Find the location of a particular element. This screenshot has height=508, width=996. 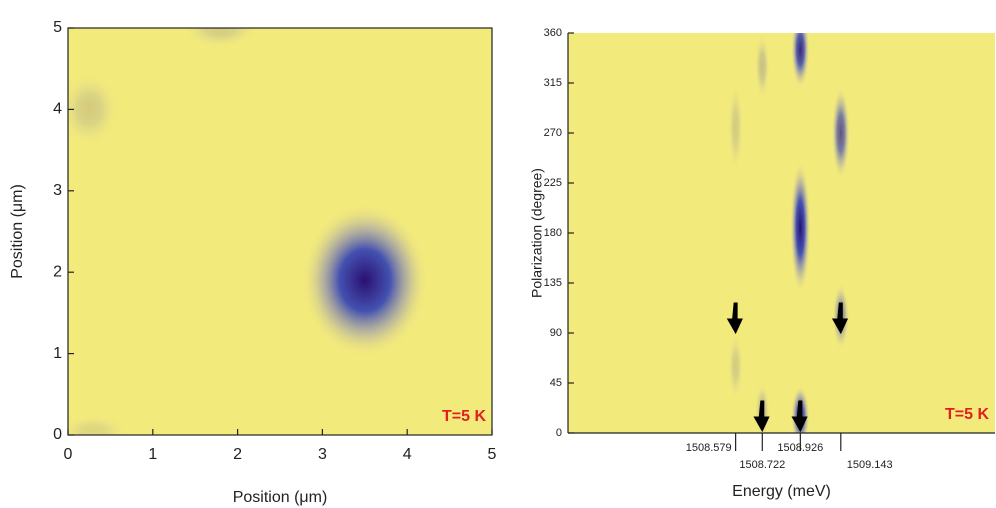

x-tick-label: 2 is located at coordinates (237, 454).